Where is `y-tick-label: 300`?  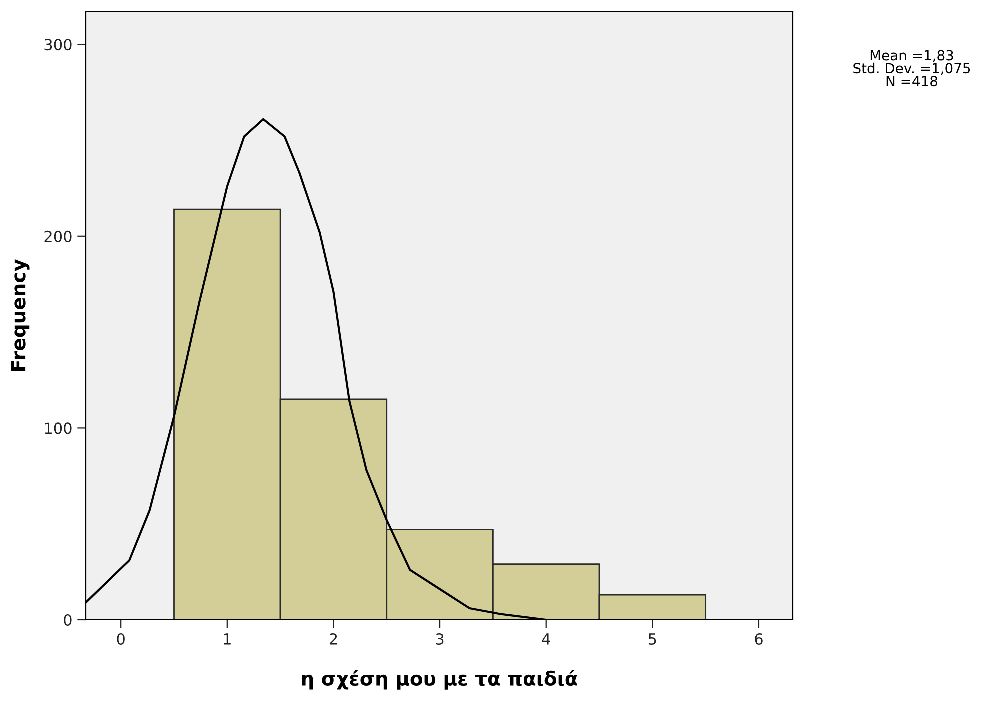
y-tick-label: 300 is located at coordinates (58, 45).